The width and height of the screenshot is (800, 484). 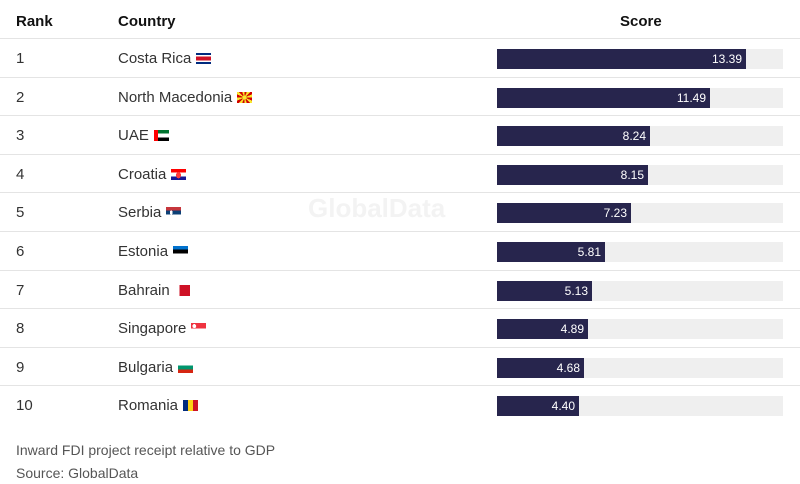 I want to click on table-row: 9 Bulgaria 4.68, so click(x=400, y=366).